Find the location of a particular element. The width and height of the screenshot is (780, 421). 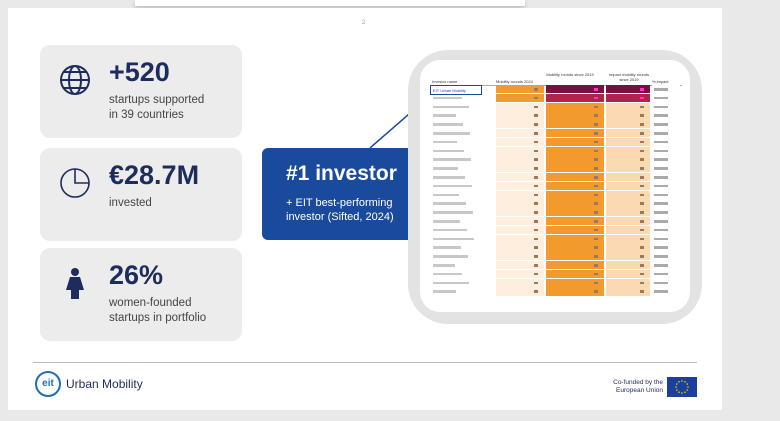

footer-rule is located at coordinates (365, 362).